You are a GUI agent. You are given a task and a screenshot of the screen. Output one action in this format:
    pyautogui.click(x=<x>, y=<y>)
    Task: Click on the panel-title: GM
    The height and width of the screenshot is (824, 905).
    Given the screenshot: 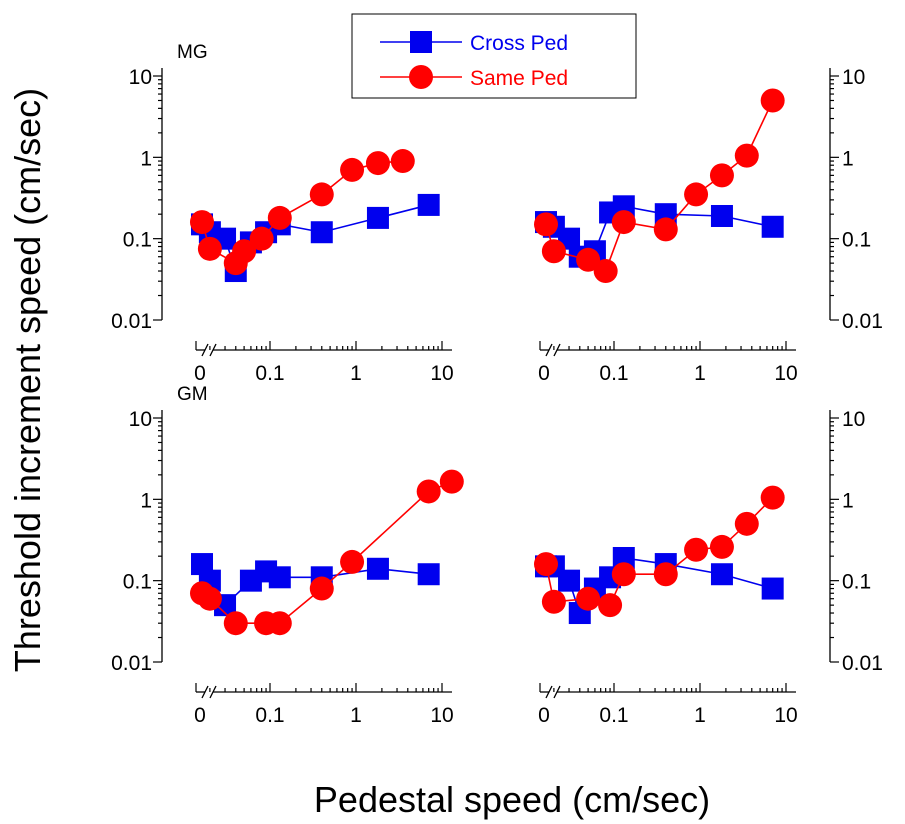 What is the action you would take?
    pyautogui.click(x=192, y=394)
    